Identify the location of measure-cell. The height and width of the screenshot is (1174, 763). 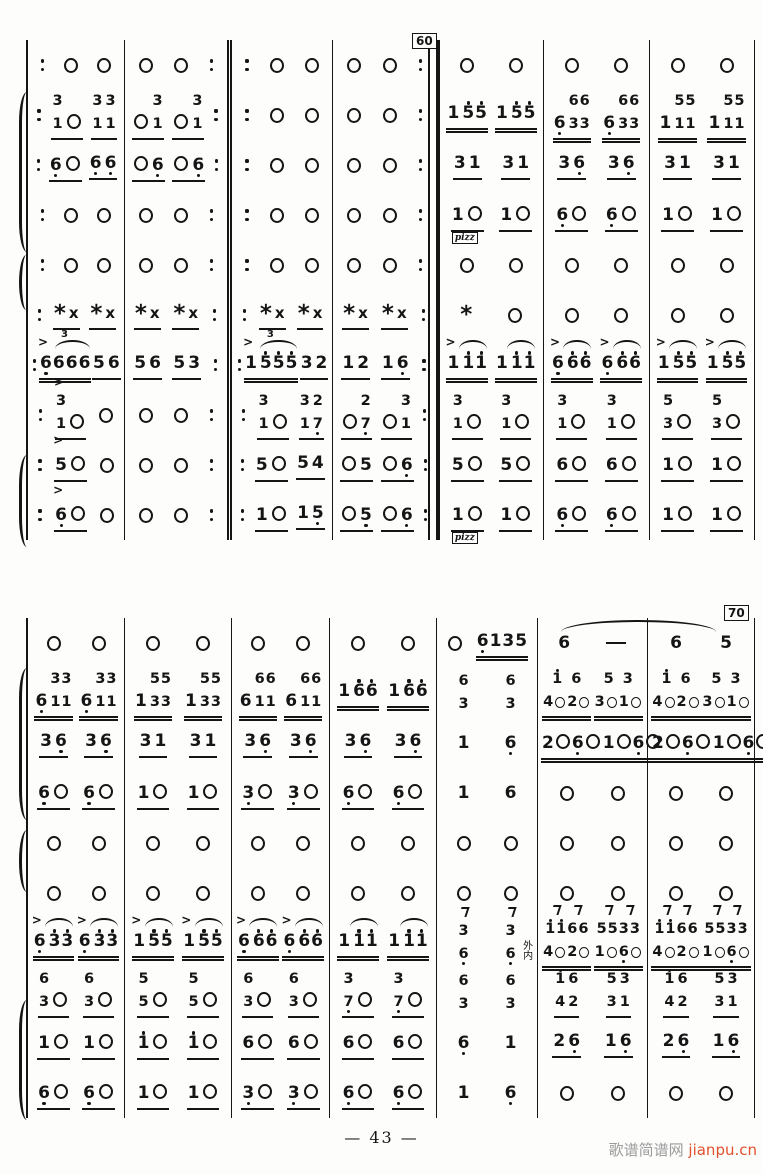
(593, 1093).